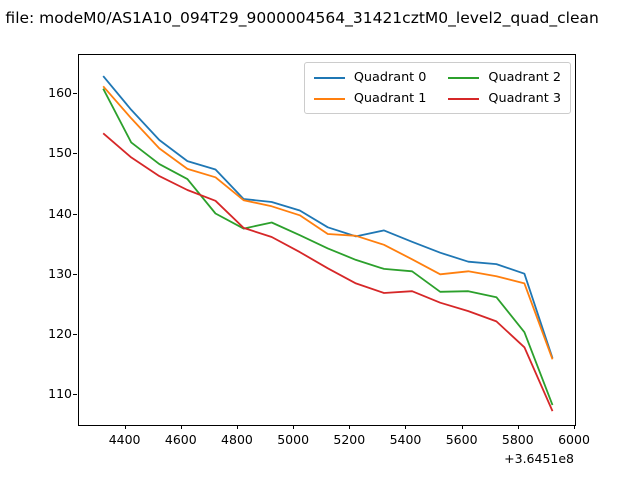 This screenshot has width=640, height=480. I want to click on x-tick-label: 5800, so click(517, 439).